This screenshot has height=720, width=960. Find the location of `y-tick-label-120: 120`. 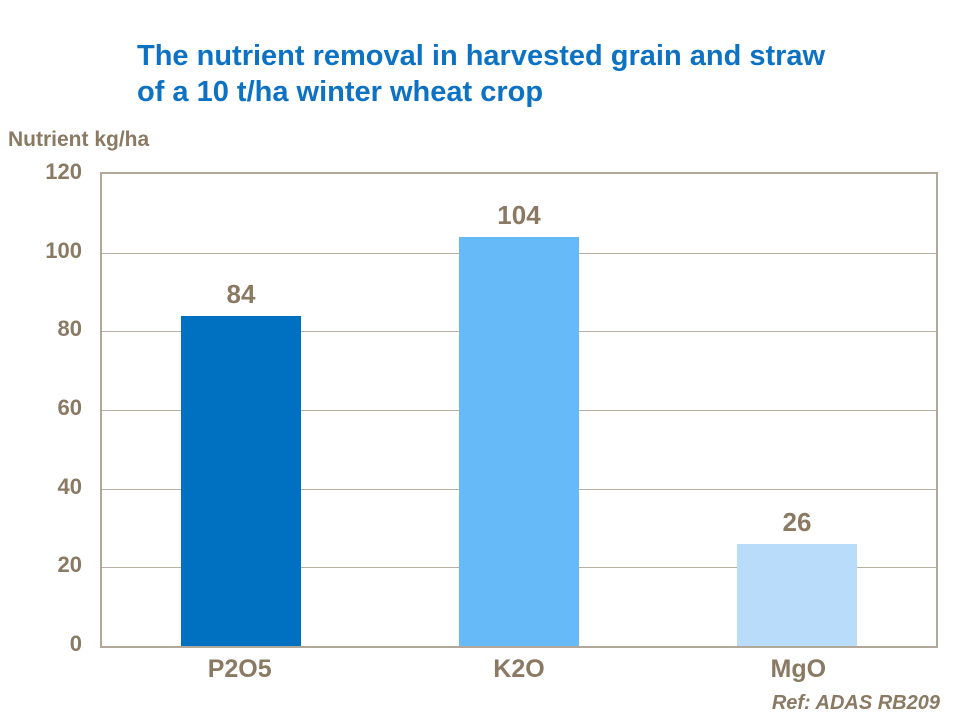

y-tick-label-120: 120 is located at coordinates (63, 171).